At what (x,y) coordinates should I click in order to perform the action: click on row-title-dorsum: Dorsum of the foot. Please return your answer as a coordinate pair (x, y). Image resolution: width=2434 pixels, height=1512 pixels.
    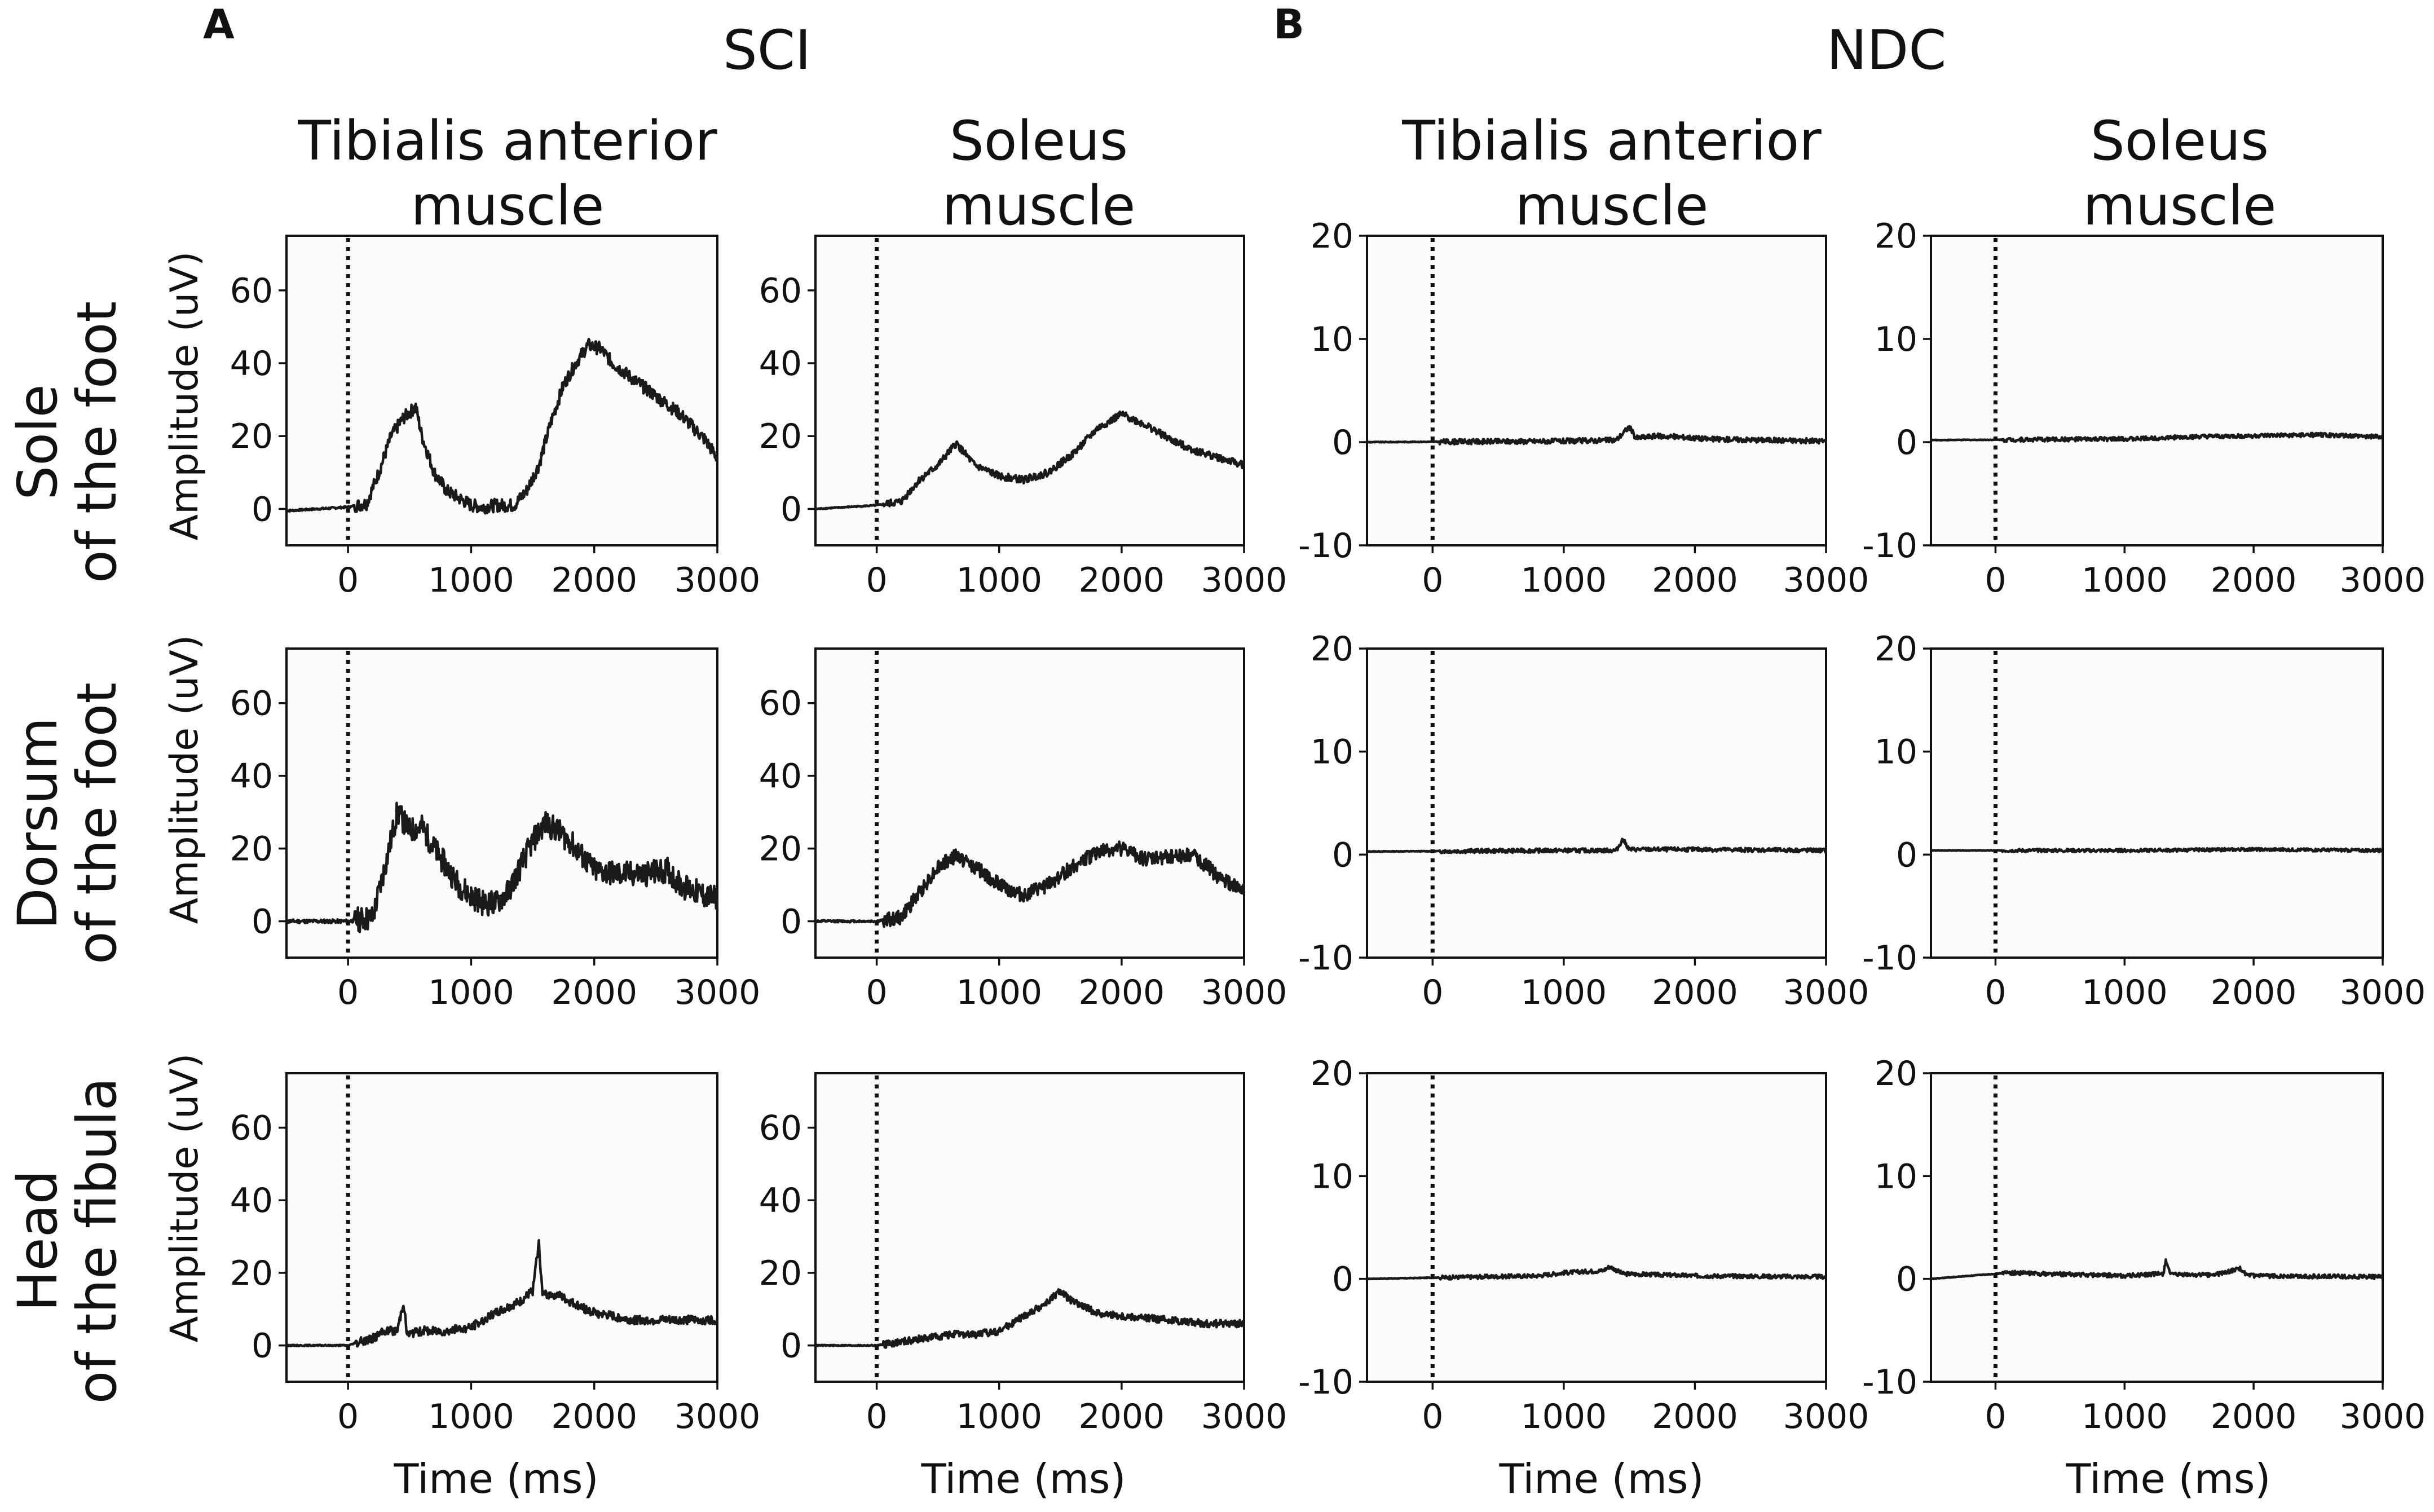
    Looking at the image, I should click on (67, 823).